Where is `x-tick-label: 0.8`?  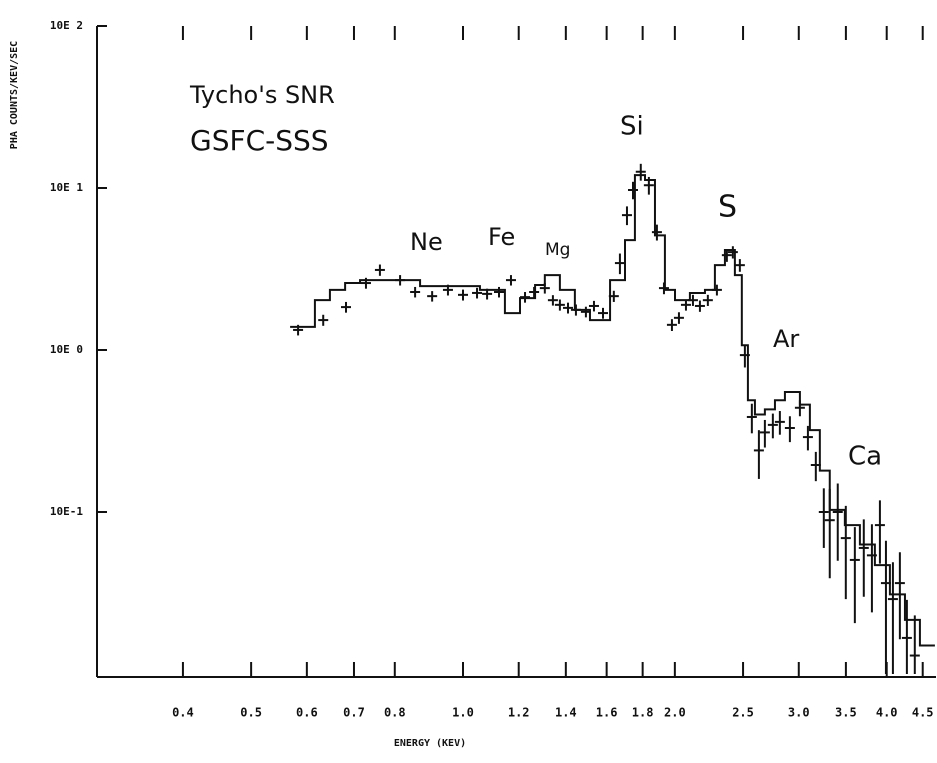 x-tick-label: 0.8 is located at coordinates (395, 713).